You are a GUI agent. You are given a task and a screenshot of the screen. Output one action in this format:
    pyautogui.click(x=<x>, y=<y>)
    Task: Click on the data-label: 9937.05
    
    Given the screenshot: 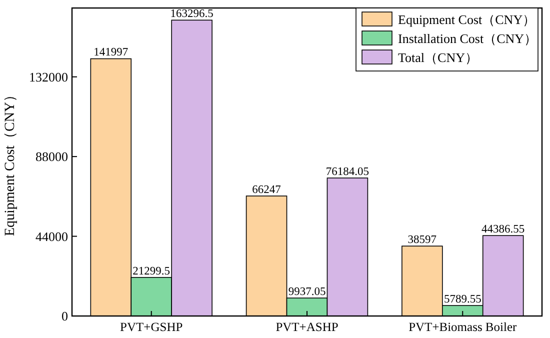 What is the action you would take?
    pyautogui.click(x=307, y=292)
    